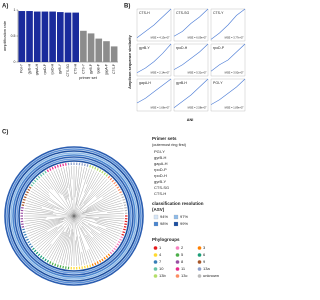 Image resolution: width=320 pixels, height=300 pixels. What do you see at coordinates (45, 68) in the screenshot?
I see `x-tick-label: rpoD-P` at bounding box center [45, 68].